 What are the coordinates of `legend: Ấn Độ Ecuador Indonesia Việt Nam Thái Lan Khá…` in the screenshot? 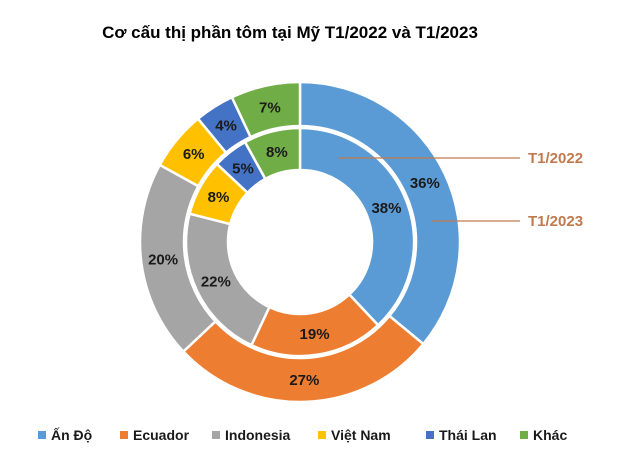 It's located at (302, 435).